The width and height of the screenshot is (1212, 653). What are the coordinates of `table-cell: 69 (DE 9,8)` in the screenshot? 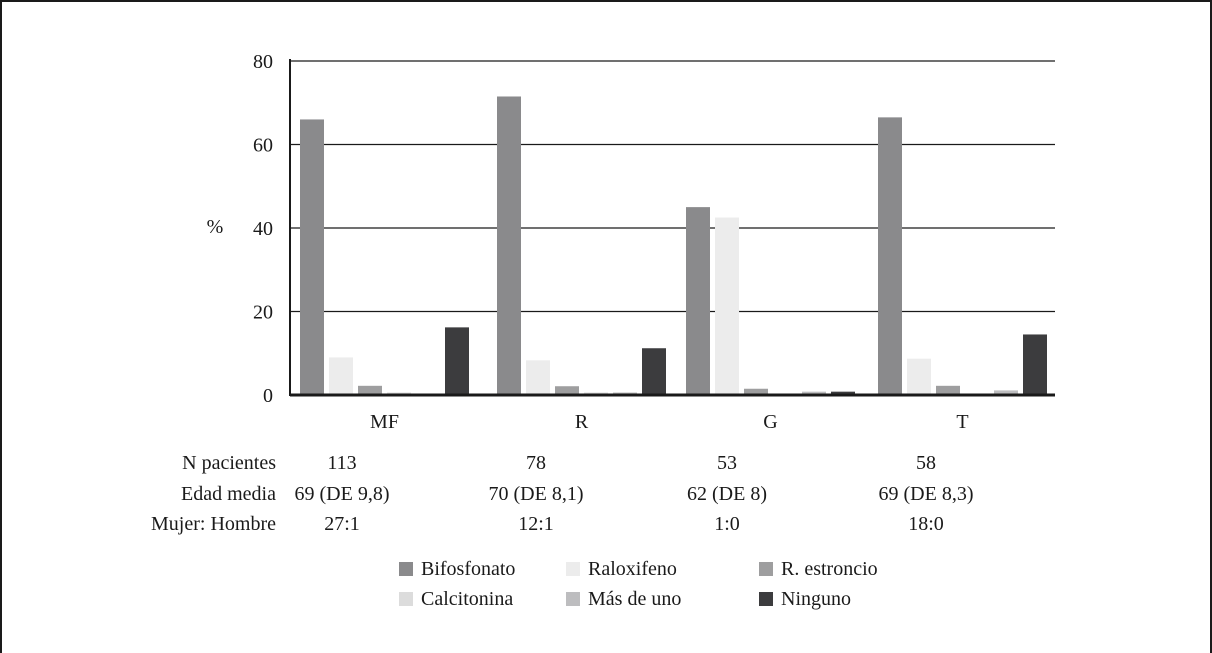 It's located at (342, 494).